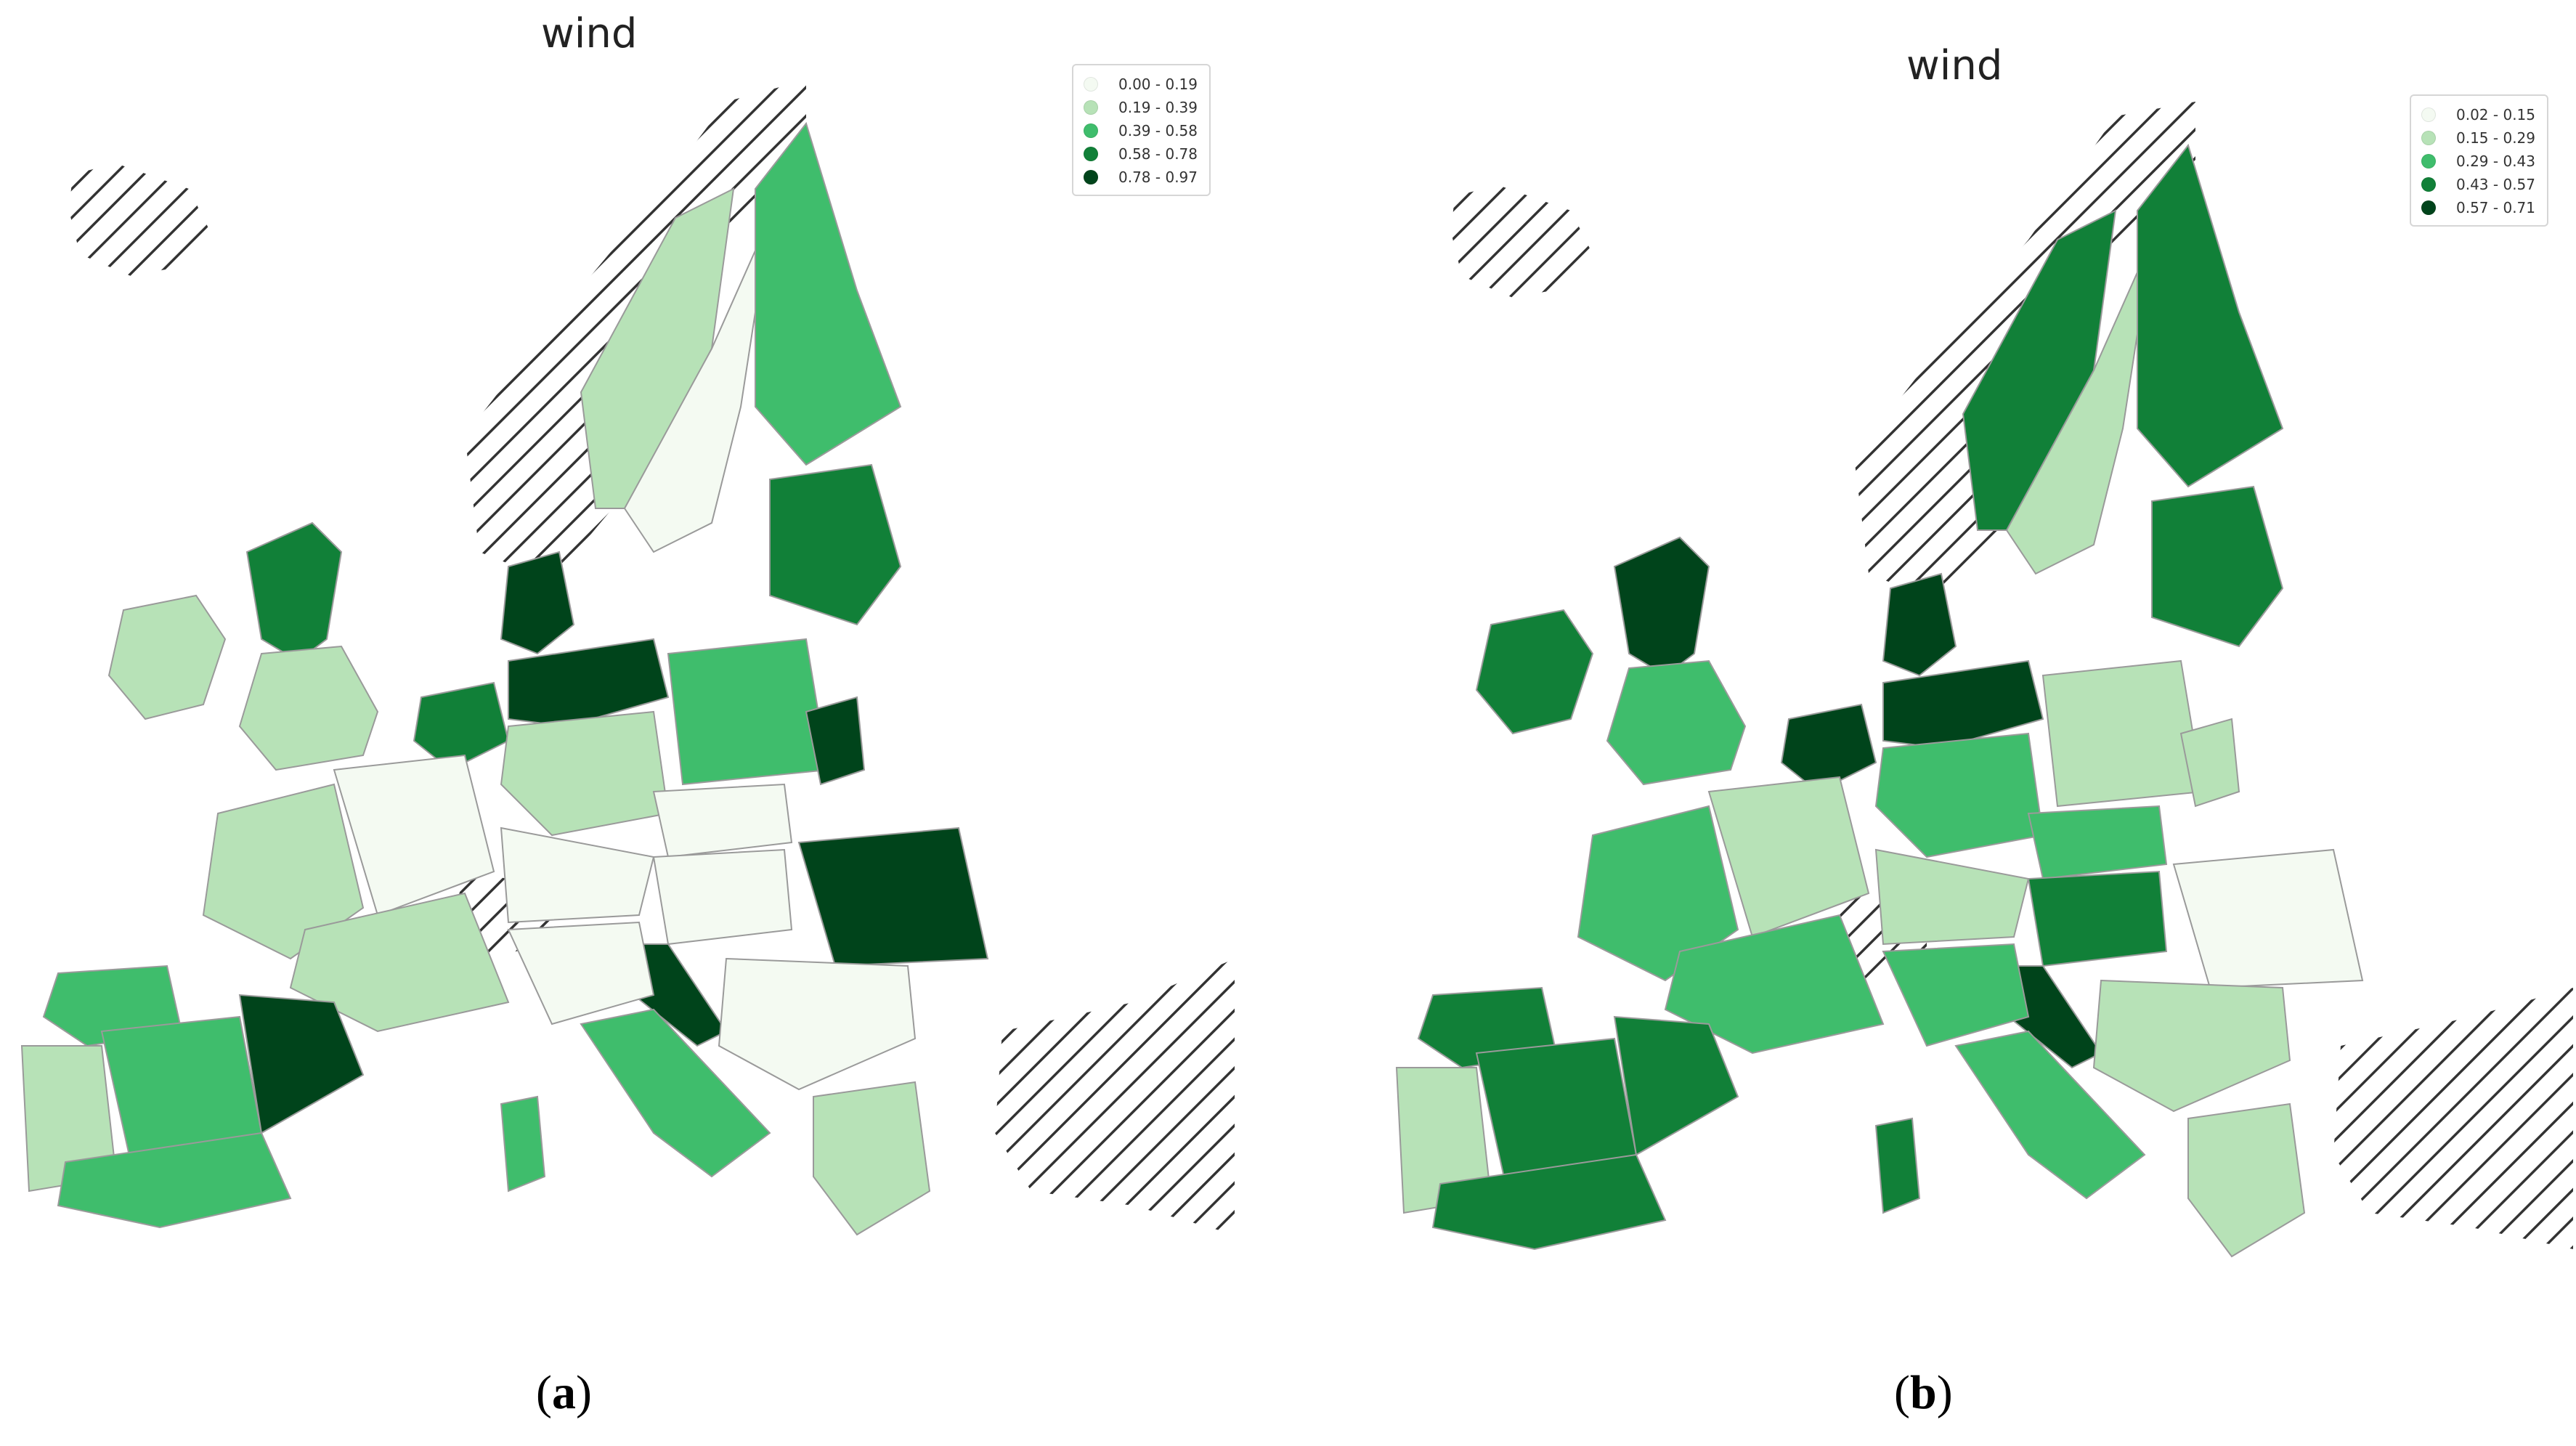  Describe the element at coordinates (2495, 138) in the screenshot. I see `legend-label: 0.15 - 0.29` at that location.